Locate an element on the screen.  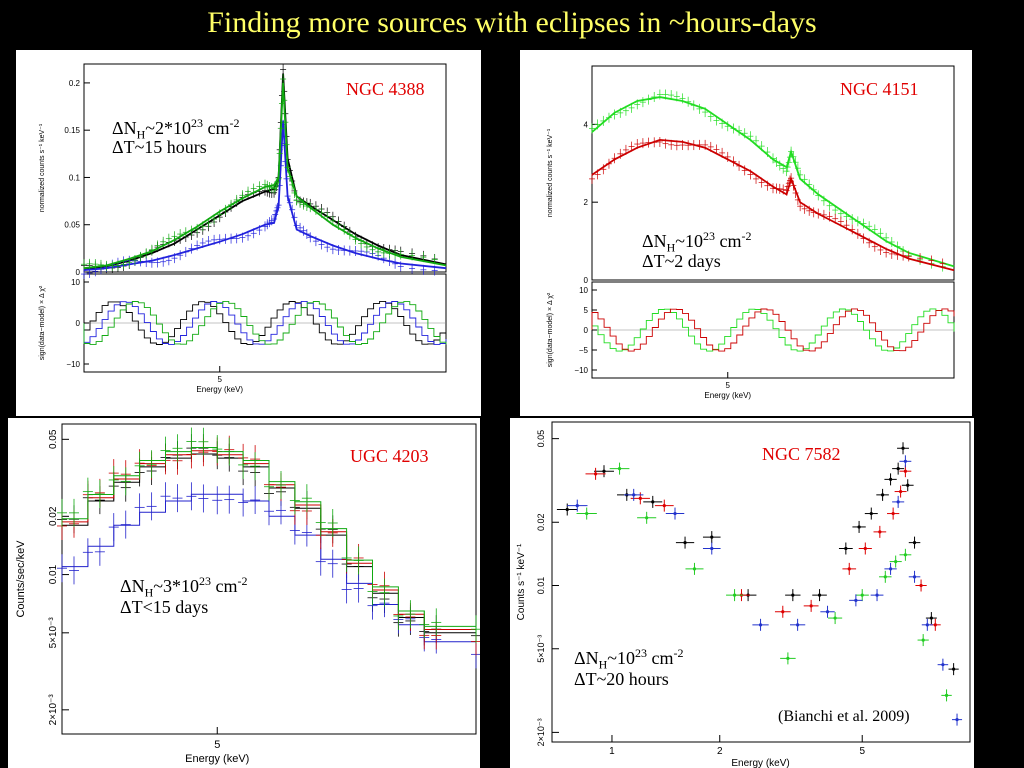
citation: (Bianchi et al. 2009) is located at coordinates (844, 716).